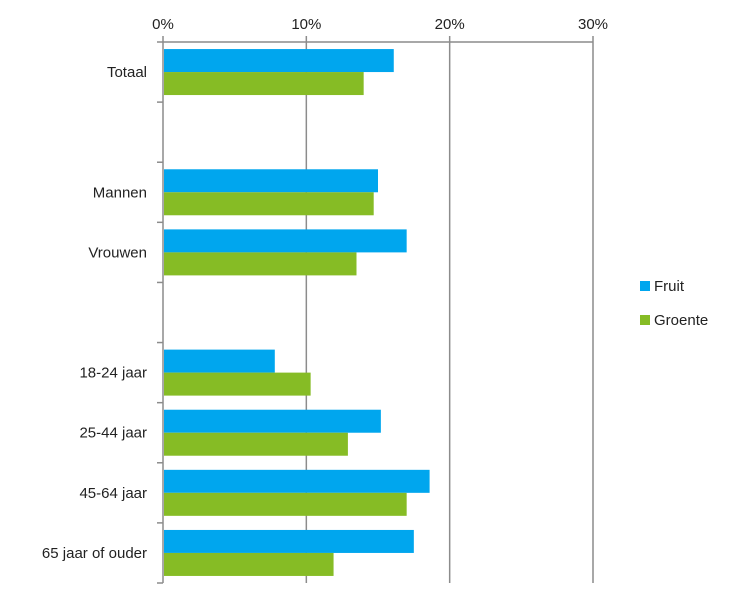 This screenshot has height=605, width=740. Describe the element at coordinates (117, 252) in the screenshot. I see `category-label: Vrouwen` at that location.